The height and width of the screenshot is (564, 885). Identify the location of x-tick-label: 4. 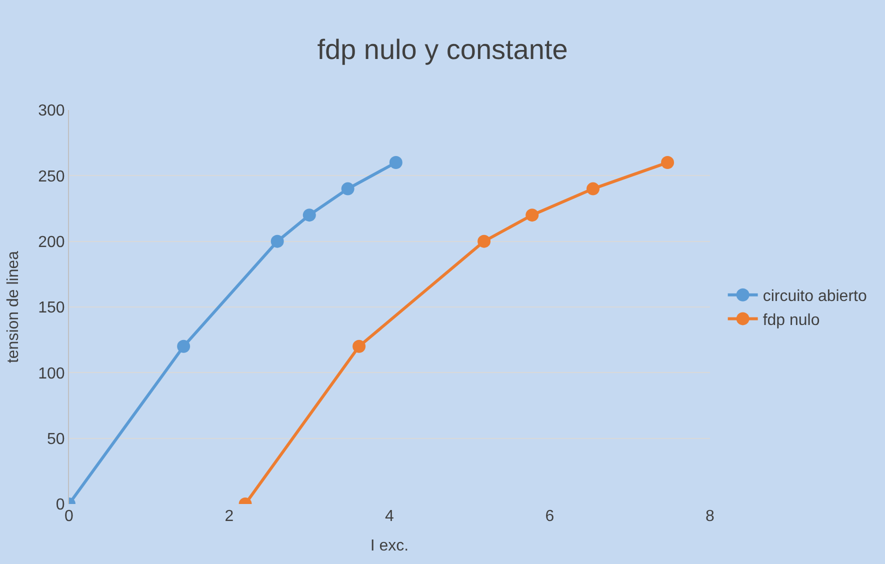
(389, 516).